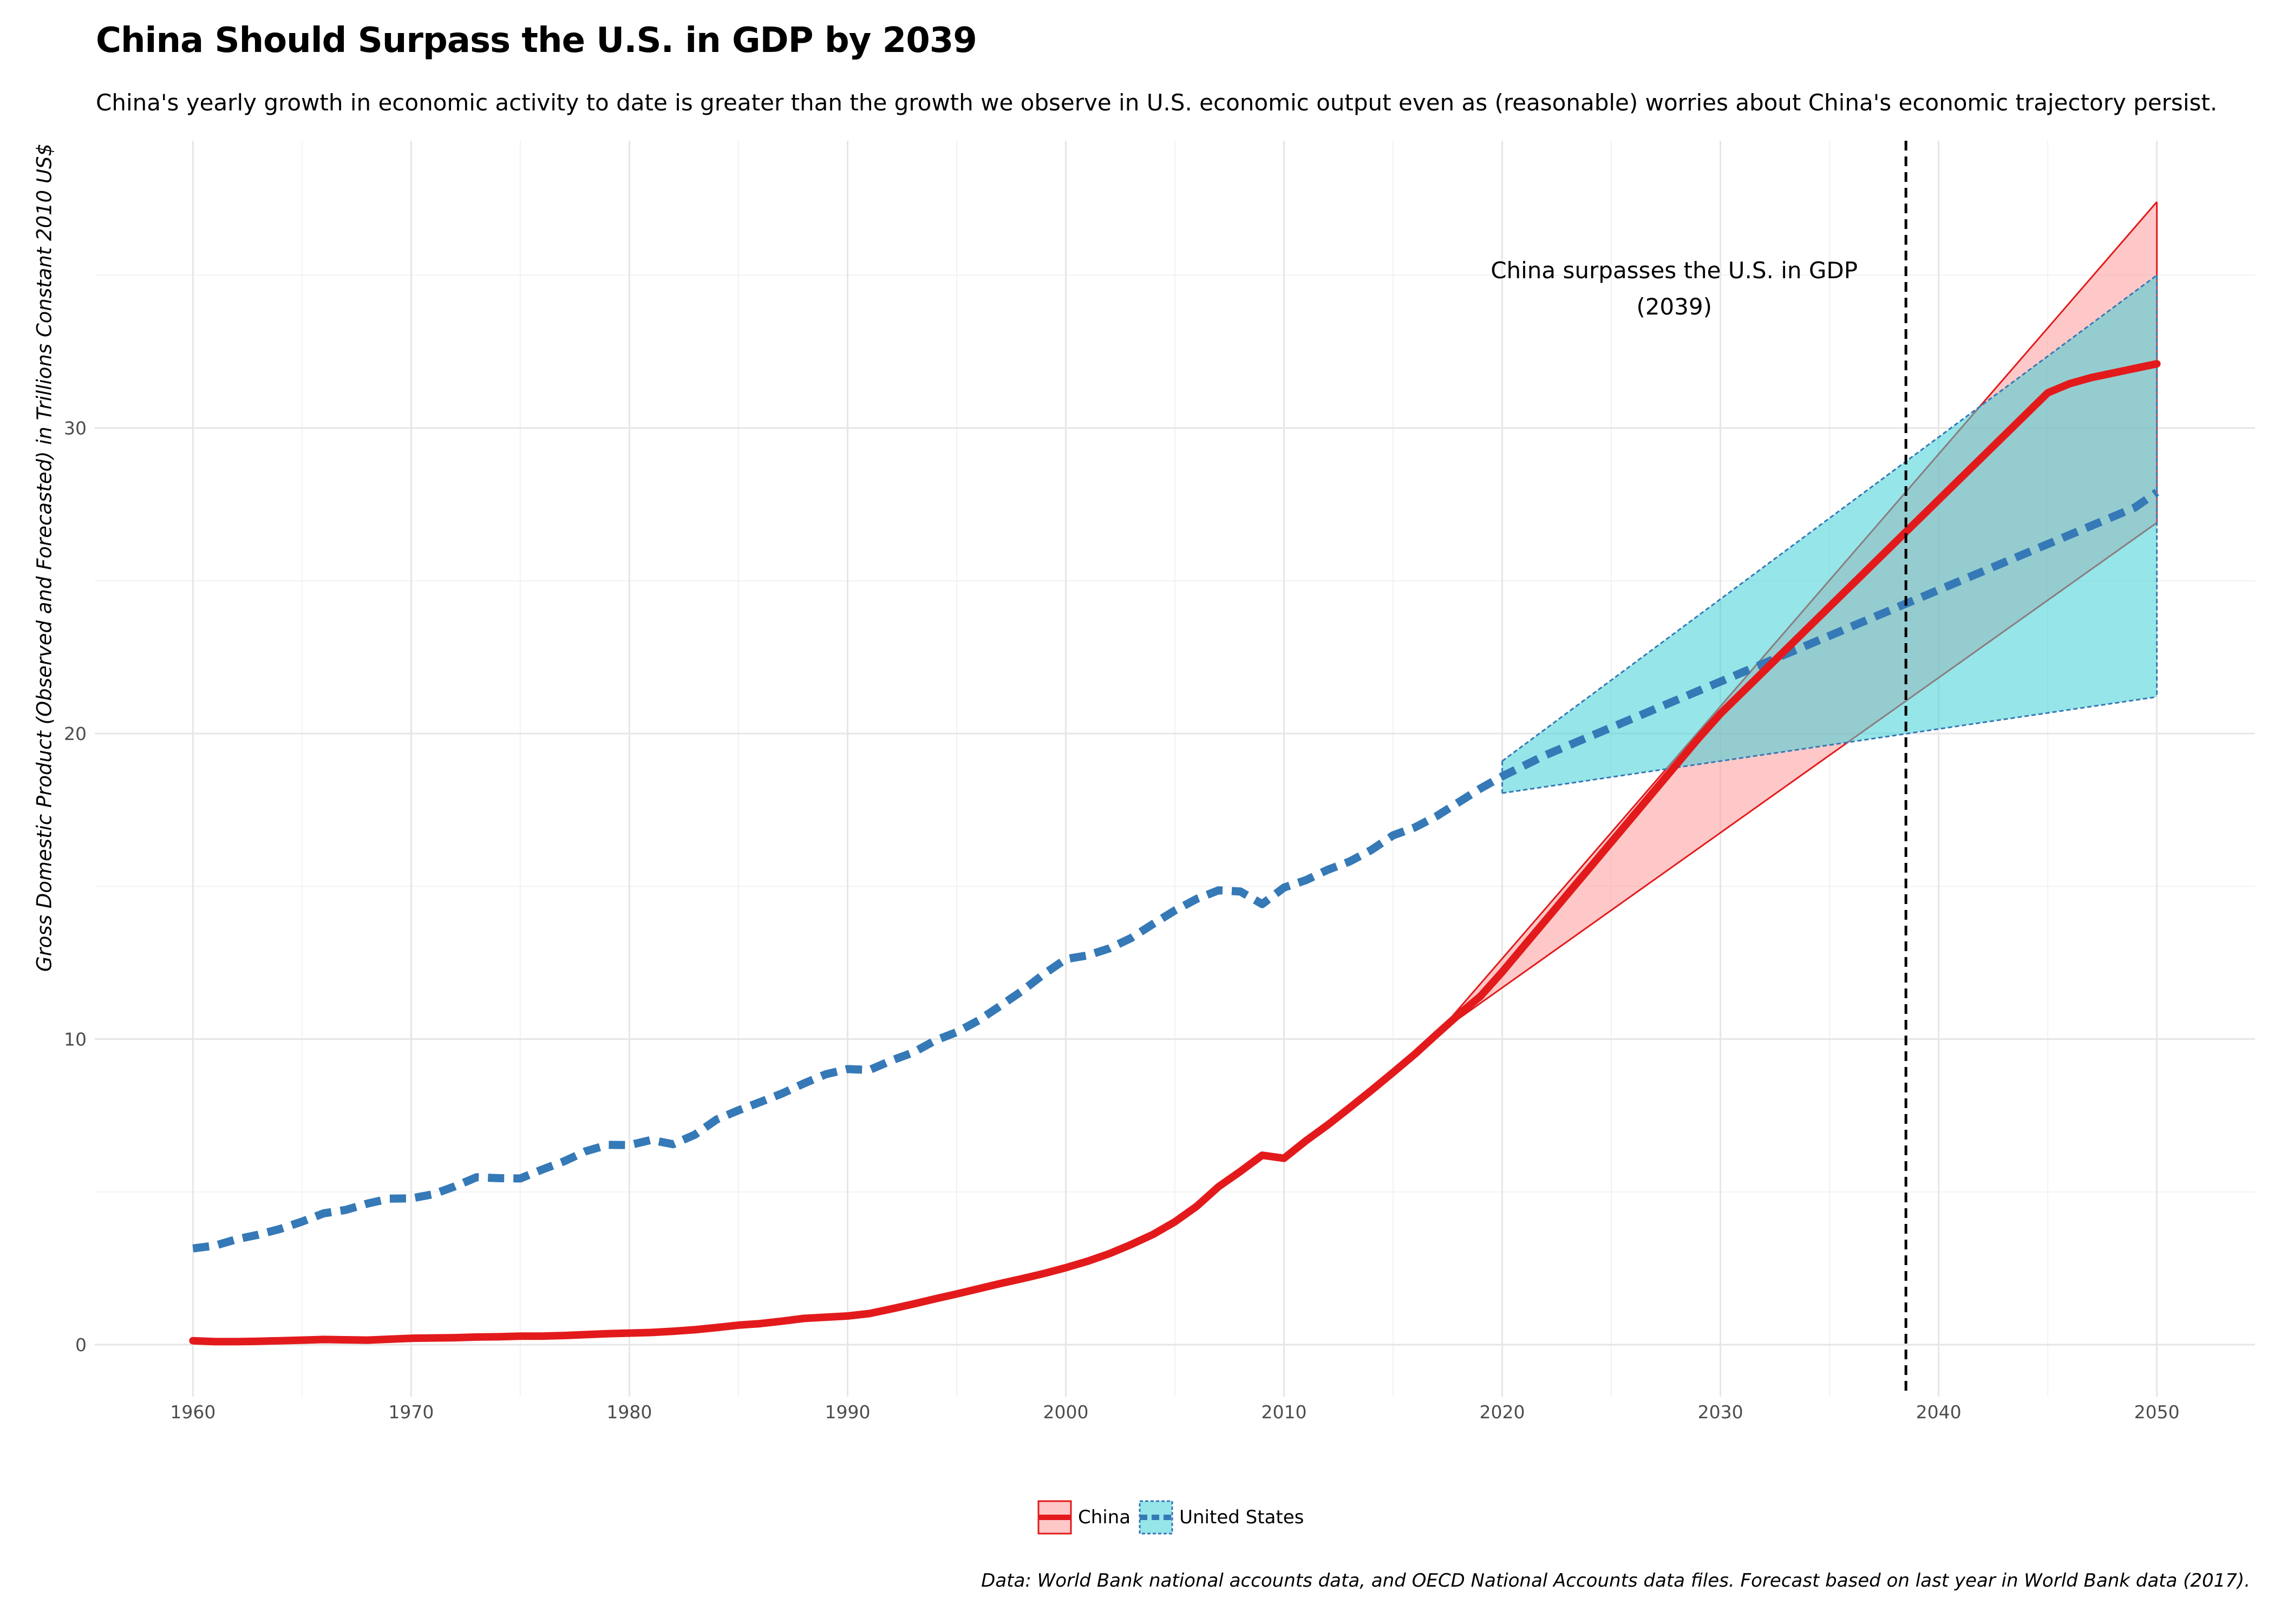  What do you see at coordinates (1674, 306) in the screenshot?
I see `annotation-line-2: (2039)` at bounding box center [1674, 306].